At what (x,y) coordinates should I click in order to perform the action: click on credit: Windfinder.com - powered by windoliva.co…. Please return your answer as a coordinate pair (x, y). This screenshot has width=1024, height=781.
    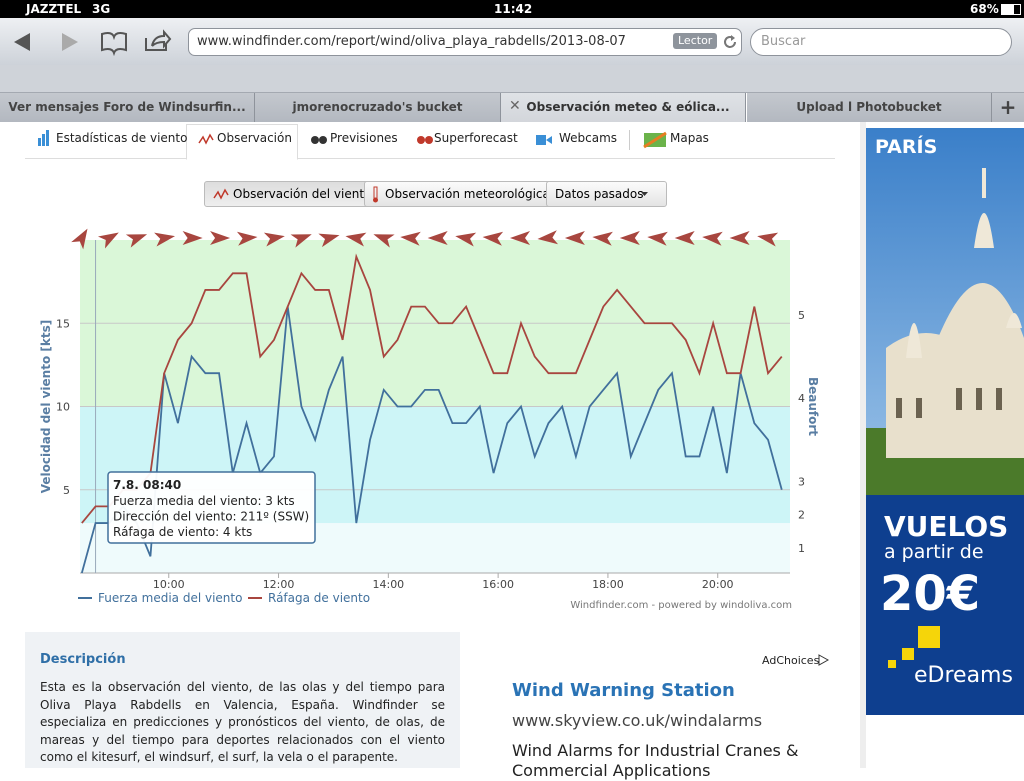
    Looking at the image, I should click on (681, 605).